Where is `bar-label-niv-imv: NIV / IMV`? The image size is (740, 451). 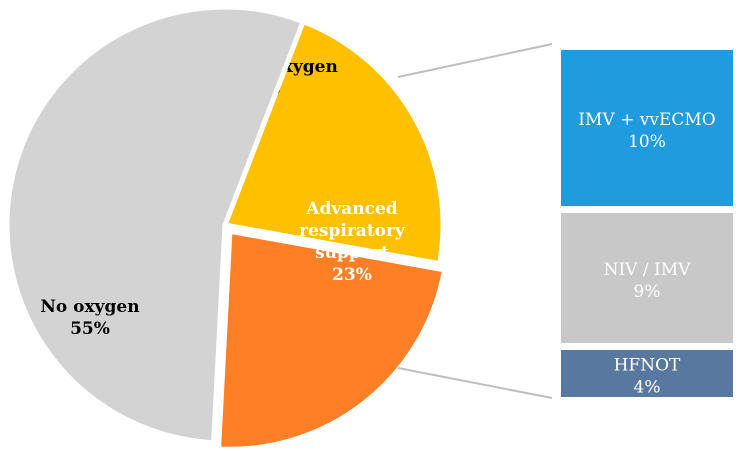
bar-label-niv-imv: NIV / IMV is located at coordinates (648, 270).